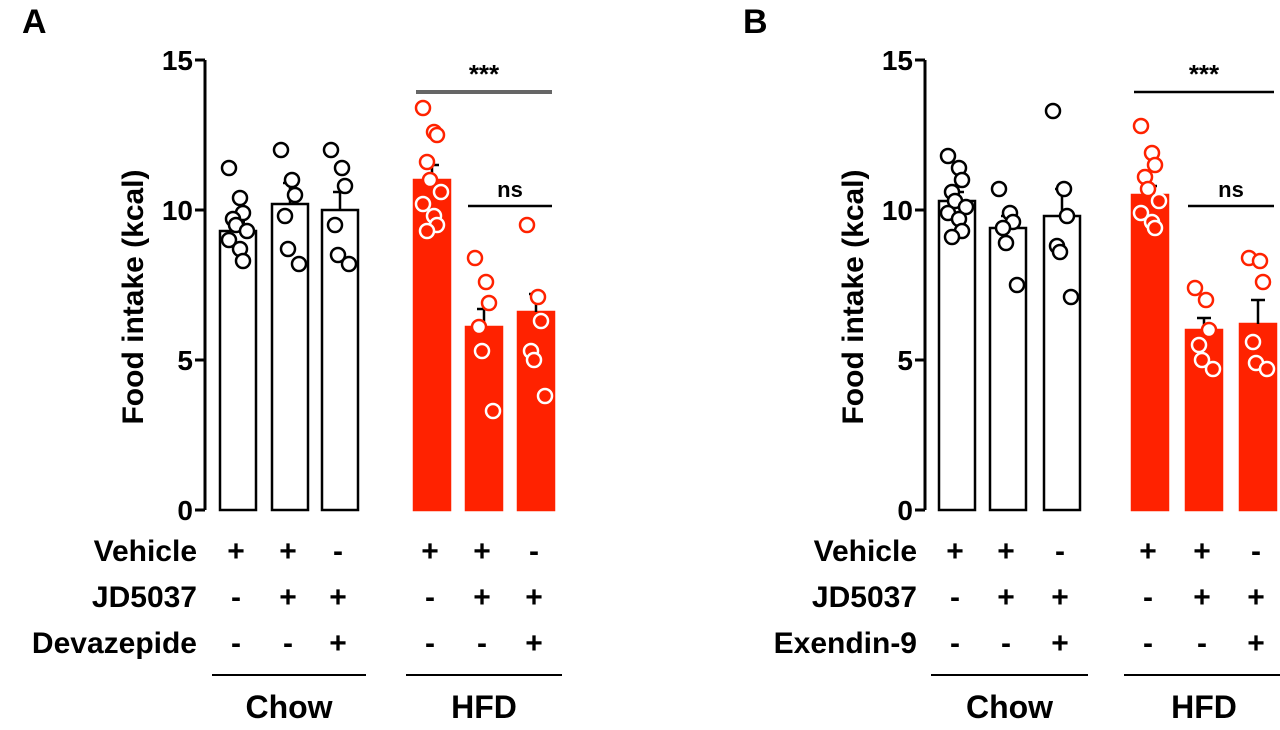 This screenshot has height=730, width=1280. Describe the element at coordinates (177, 60) in the screenshot. I see `y-tick-label: 15` at that location.